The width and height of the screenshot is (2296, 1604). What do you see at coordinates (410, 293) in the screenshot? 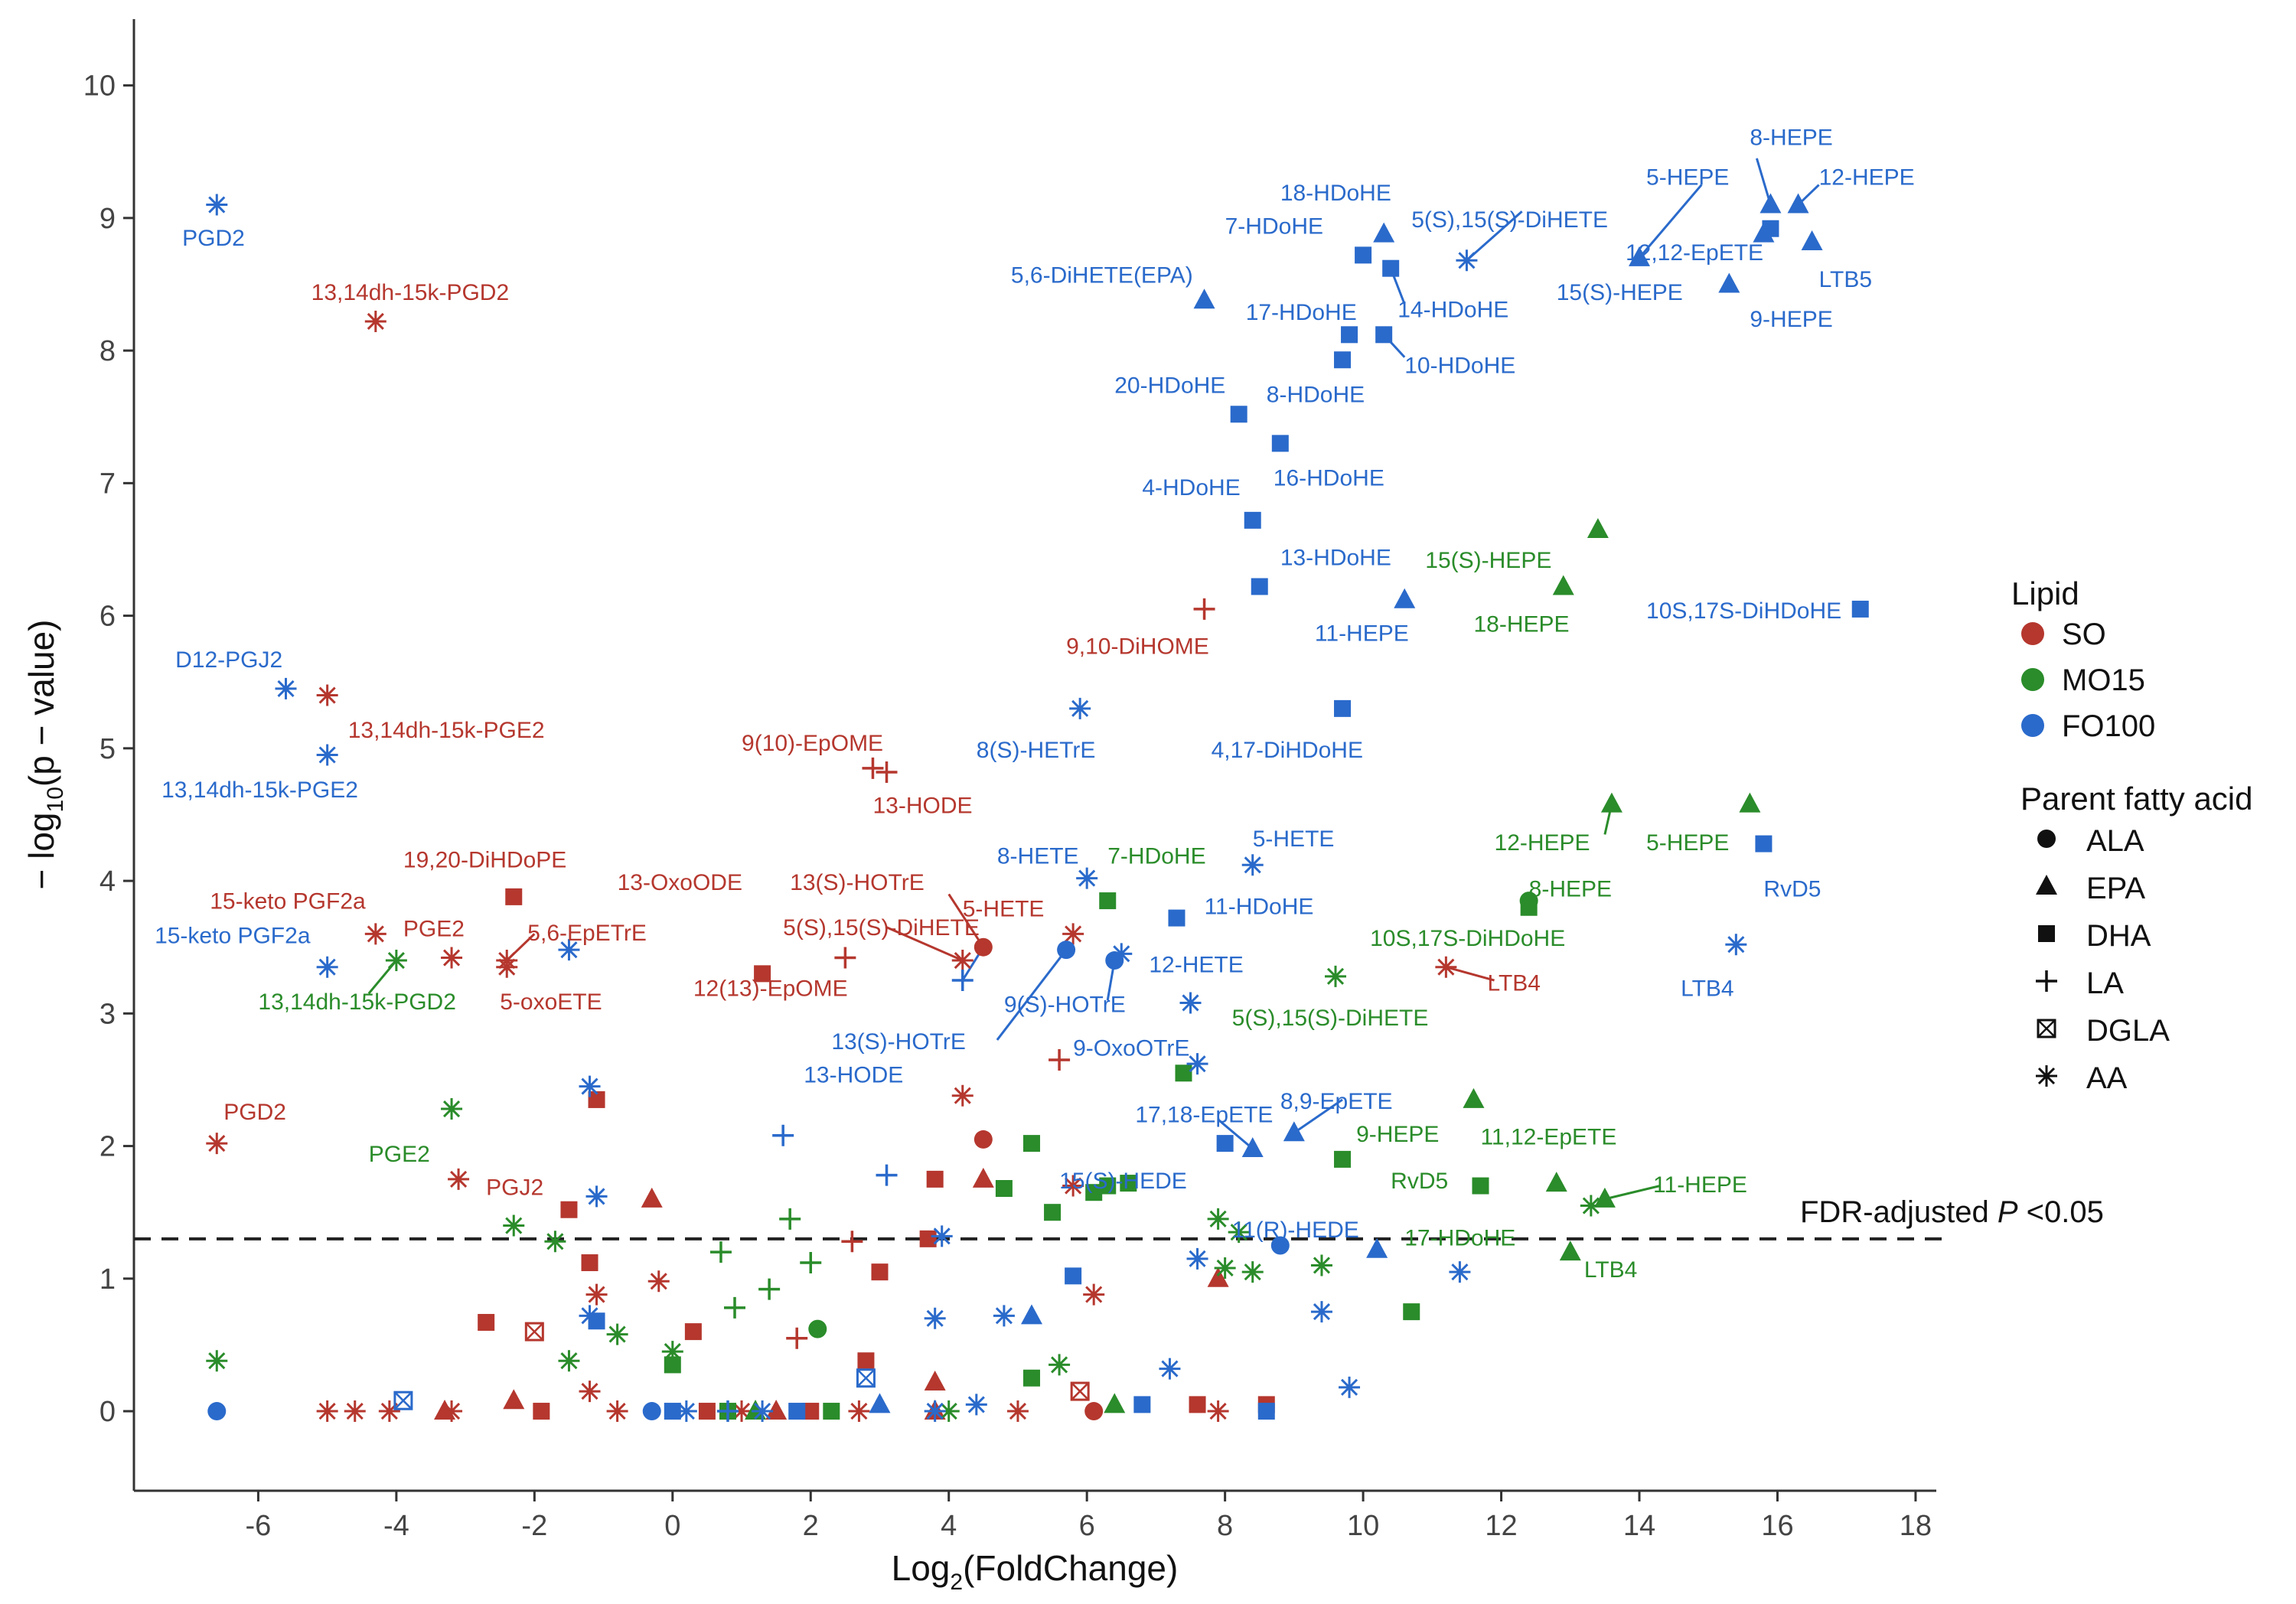
I see `data-label: 13,14dh-15k-PGD2` at bounding box center [410, 293].